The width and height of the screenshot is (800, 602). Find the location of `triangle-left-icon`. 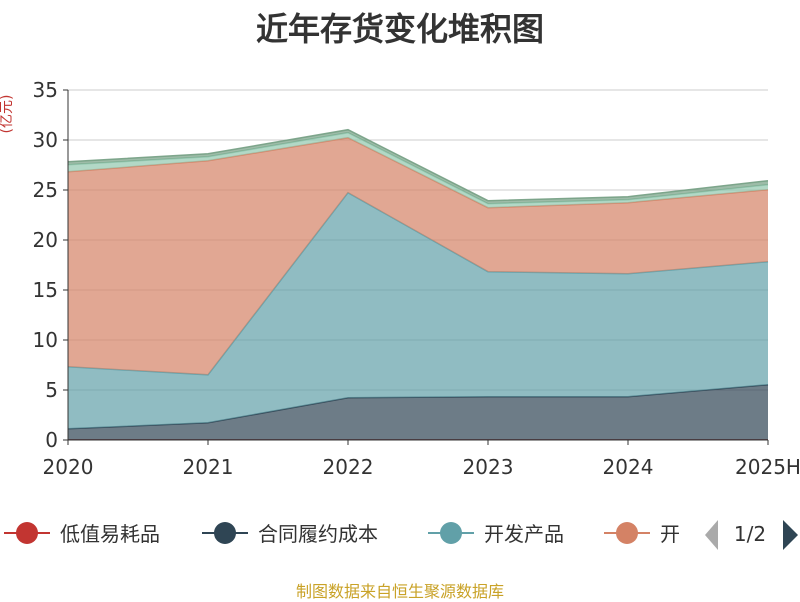

triangle-left-icon is located at coordinates (711, 535).